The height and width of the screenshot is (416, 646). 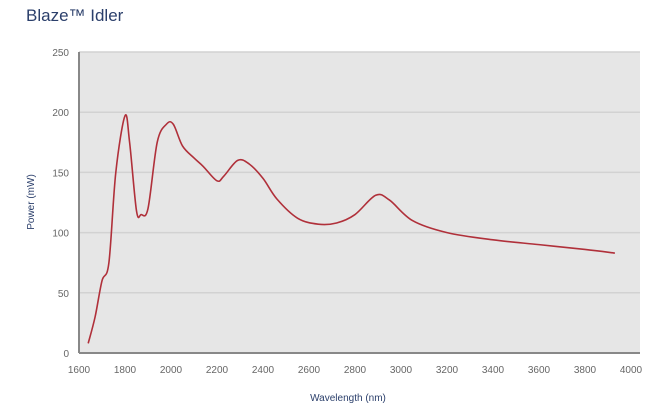 I want to click on chart-title: Blaze™ Idler, so click(x=75, y=15).